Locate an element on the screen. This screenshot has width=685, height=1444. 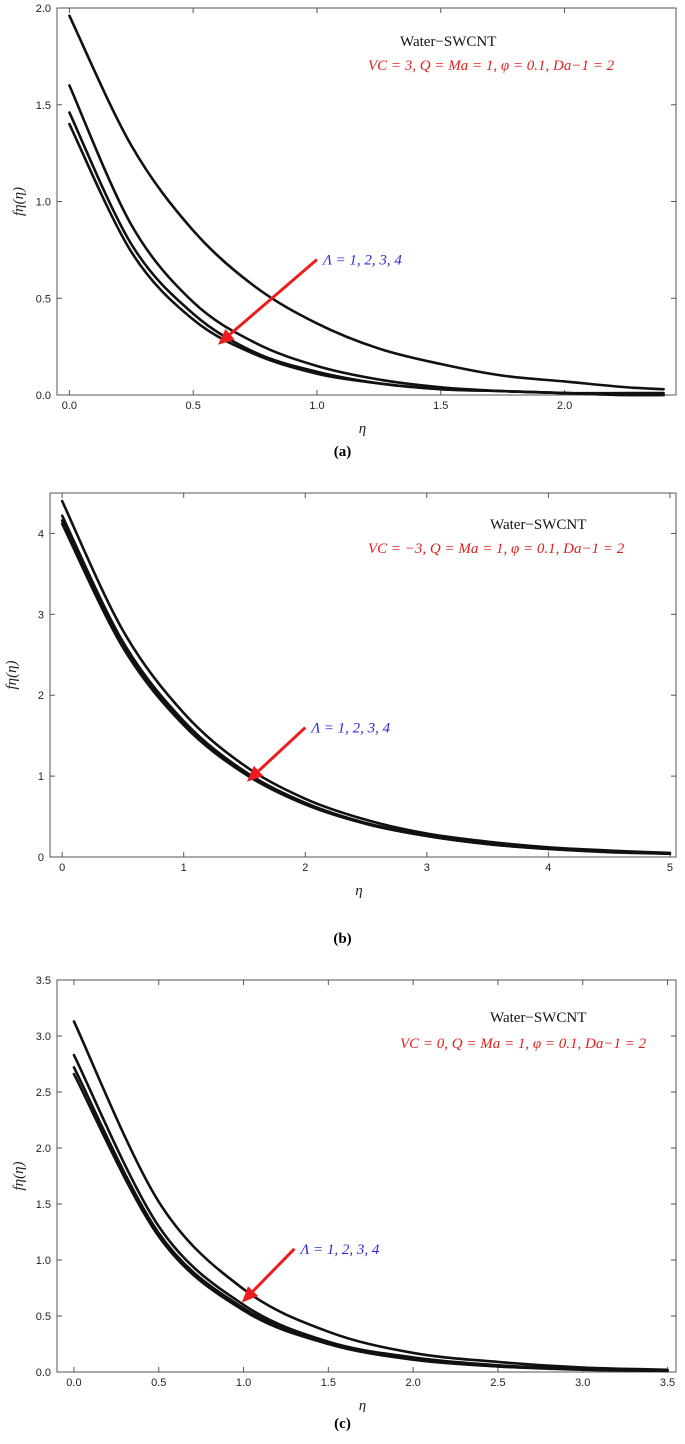
y-tick-label-c: 3.0 is located at coordinates (43, 1037).